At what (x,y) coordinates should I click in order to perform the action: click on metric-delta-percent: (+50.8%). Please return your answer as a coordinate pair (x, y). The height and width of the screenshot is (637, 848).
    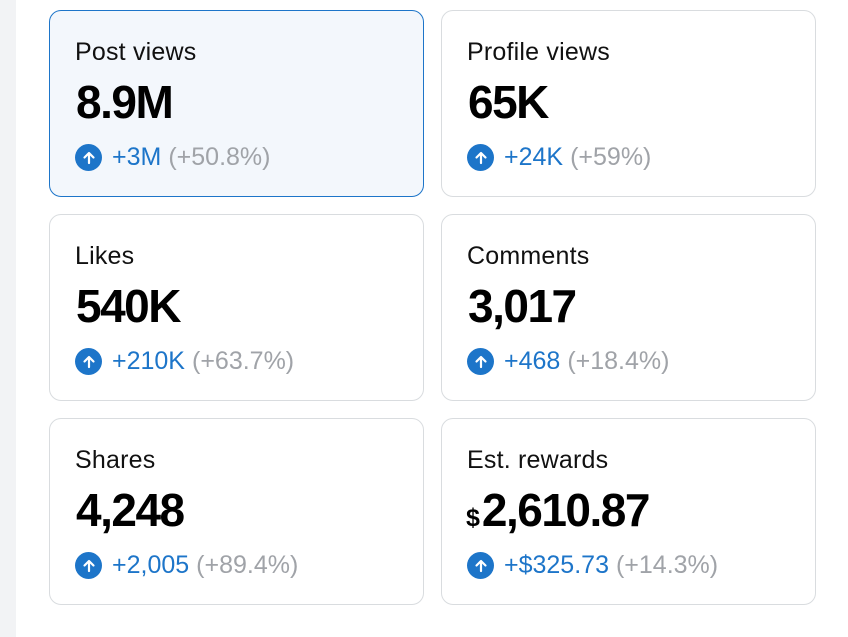
    Looking at the image, I should click on (219, 157).